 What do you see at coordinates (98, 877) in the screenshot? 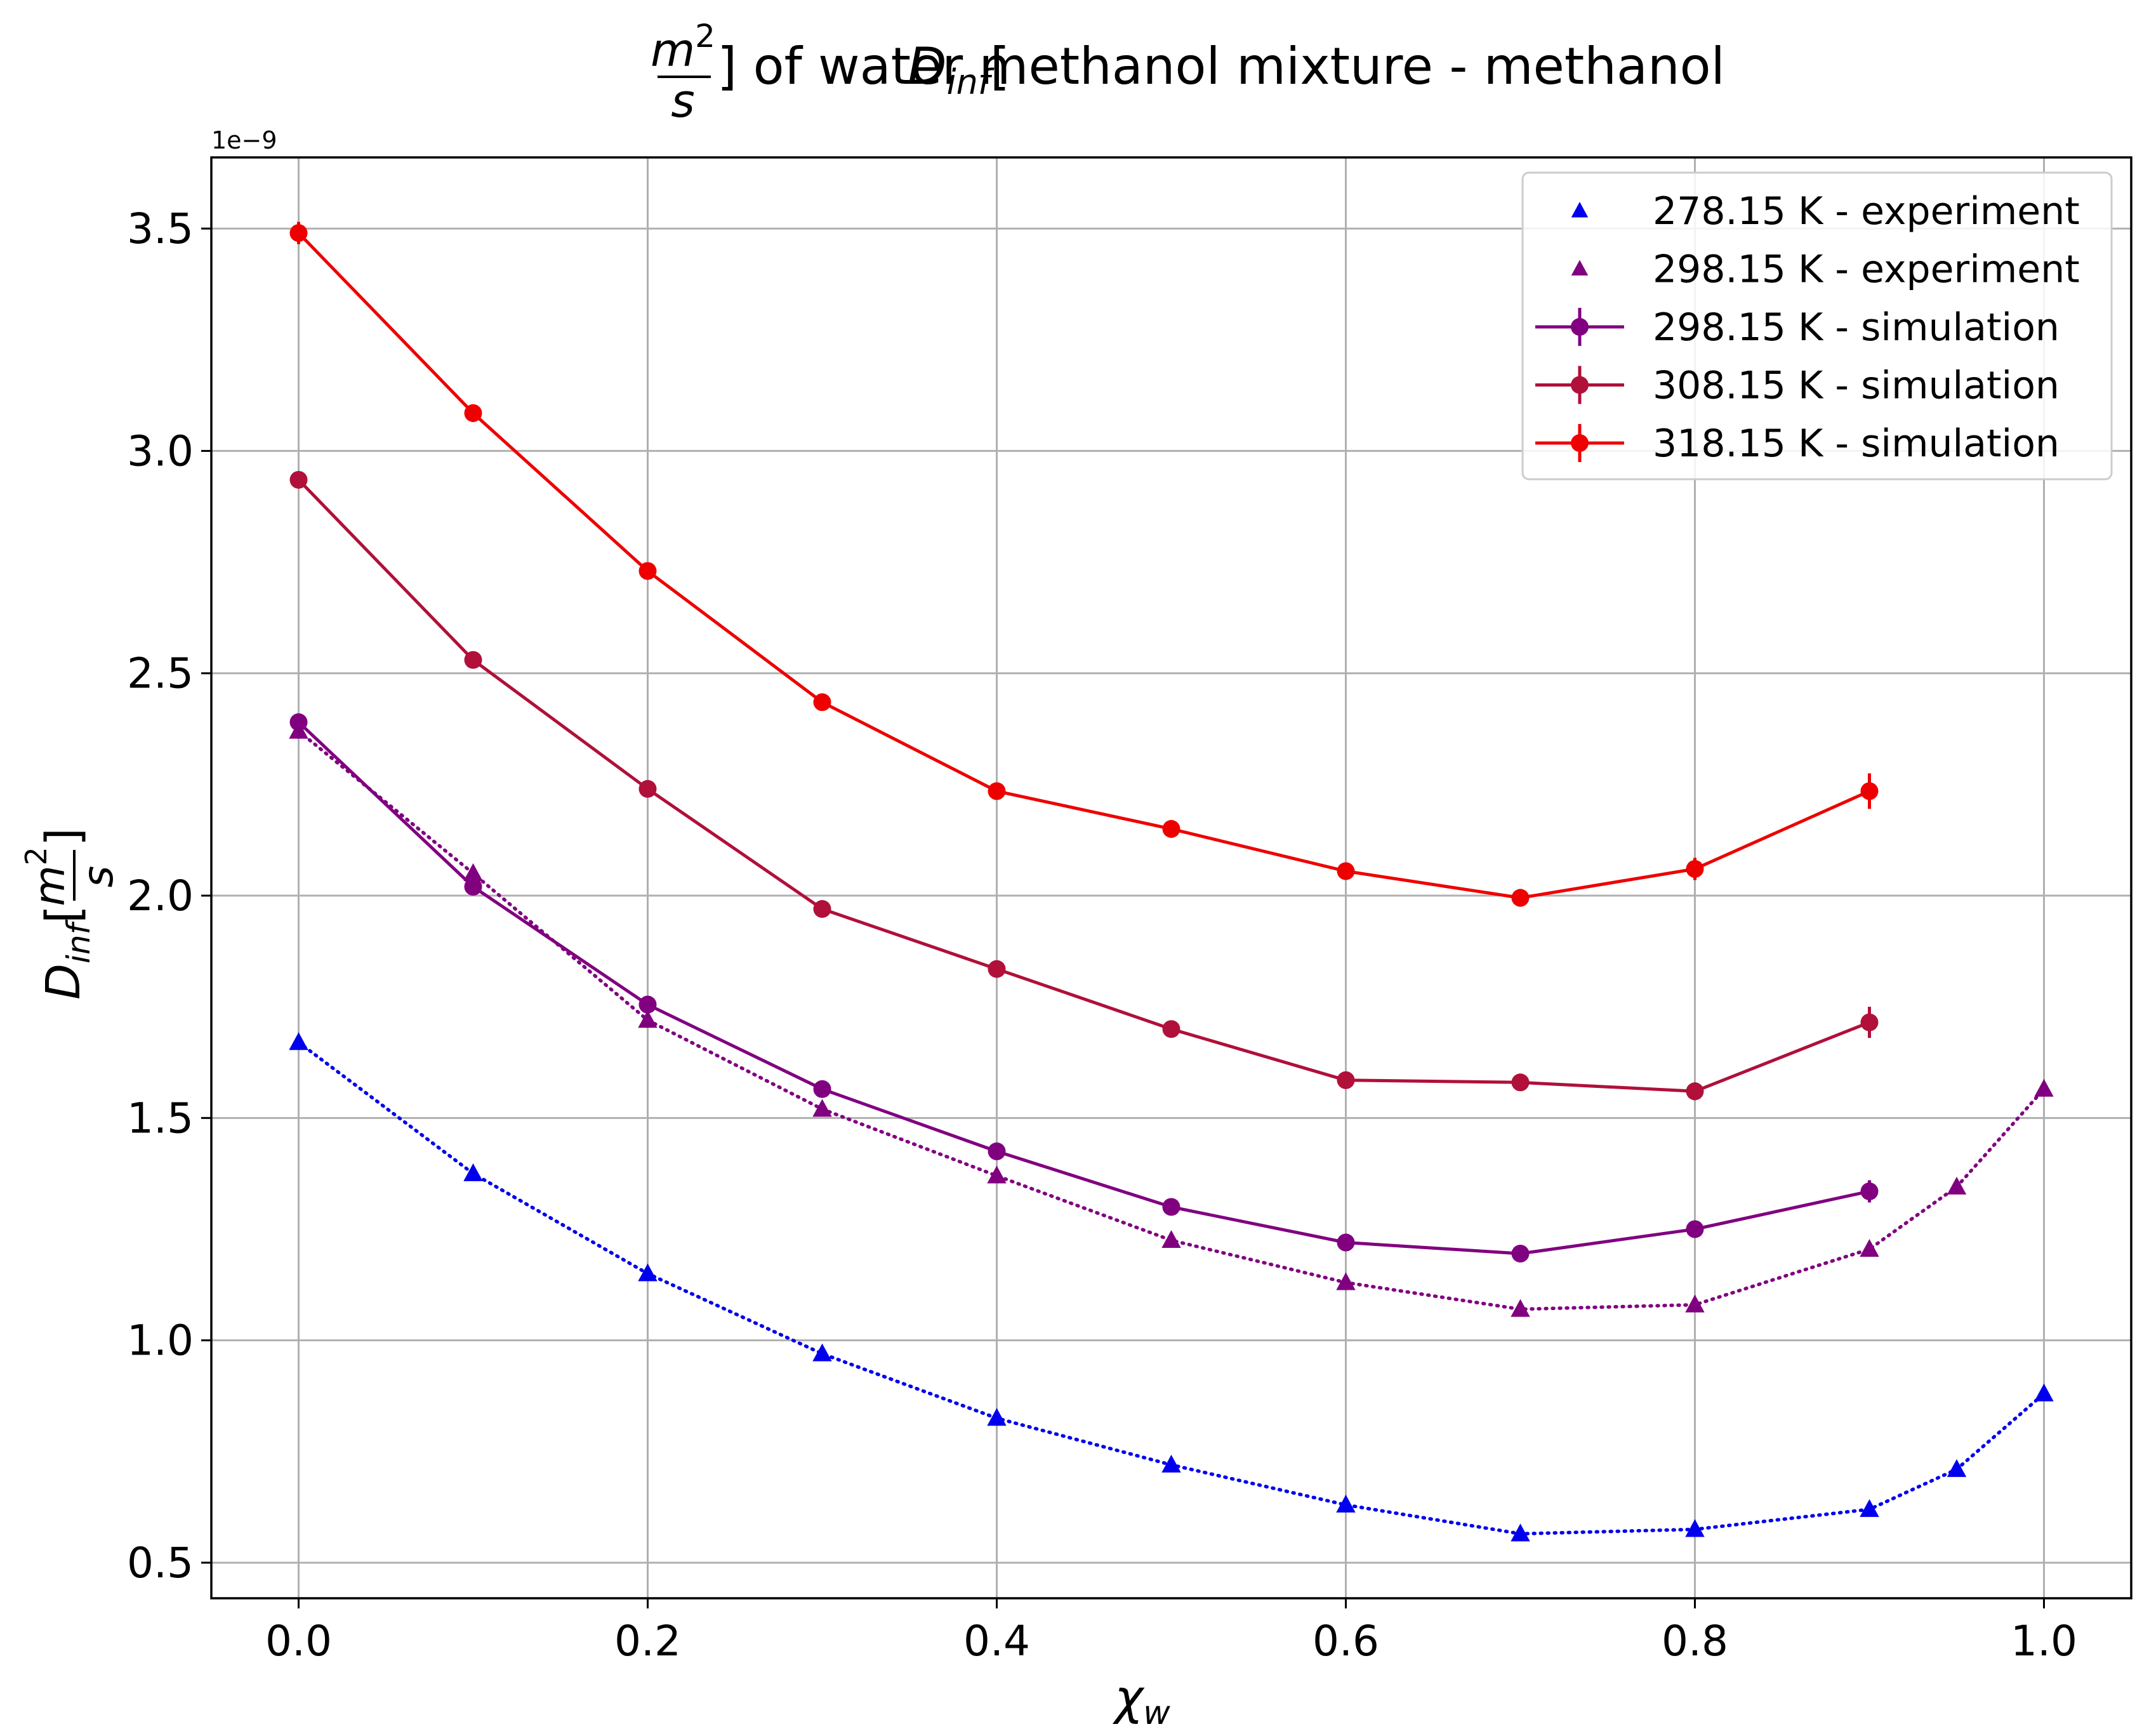
I see `y-axis-unit-denominator: s` at bounding box center [98, 877].